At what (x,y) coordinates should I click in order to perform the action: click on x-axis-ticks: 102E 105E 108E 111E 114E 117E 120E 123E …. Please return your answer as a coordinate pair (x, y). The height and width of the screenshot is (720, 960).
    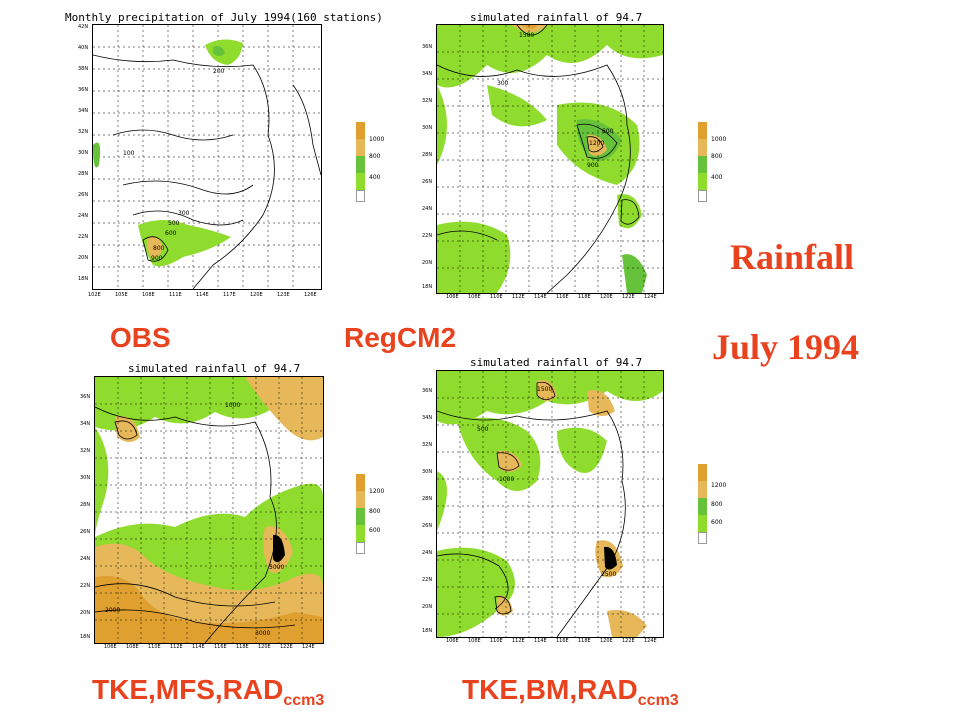
    Looking at the image, I should click on (208, 296).